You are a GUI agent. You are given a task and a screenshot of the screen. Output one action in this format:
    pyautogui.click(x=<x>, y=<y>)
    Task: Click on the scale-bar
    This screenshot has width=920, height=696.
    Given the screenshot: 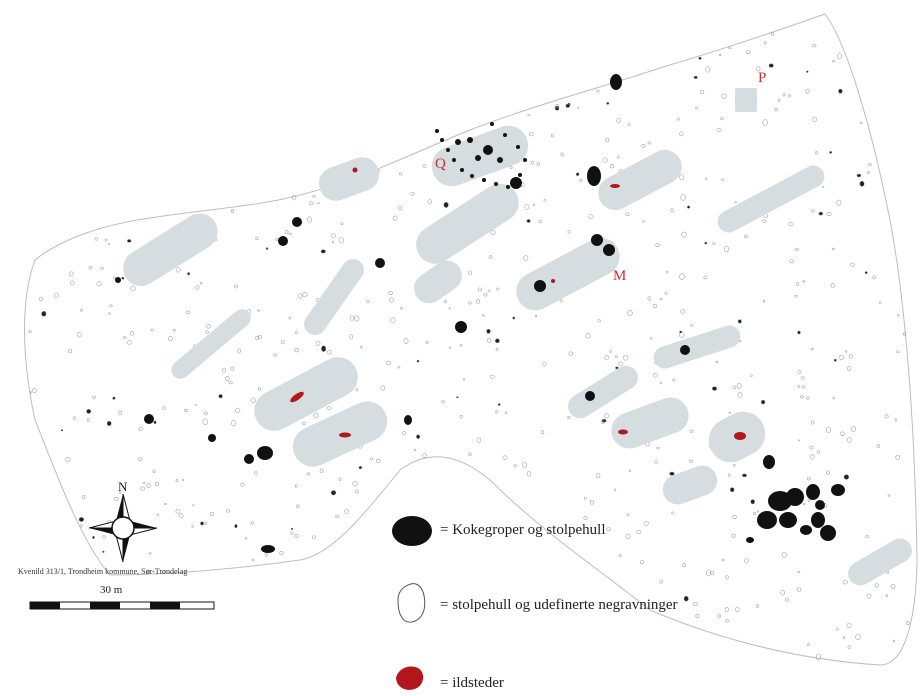 What is the action you would take?
    pyautogui.click(x=122, y=605)
    